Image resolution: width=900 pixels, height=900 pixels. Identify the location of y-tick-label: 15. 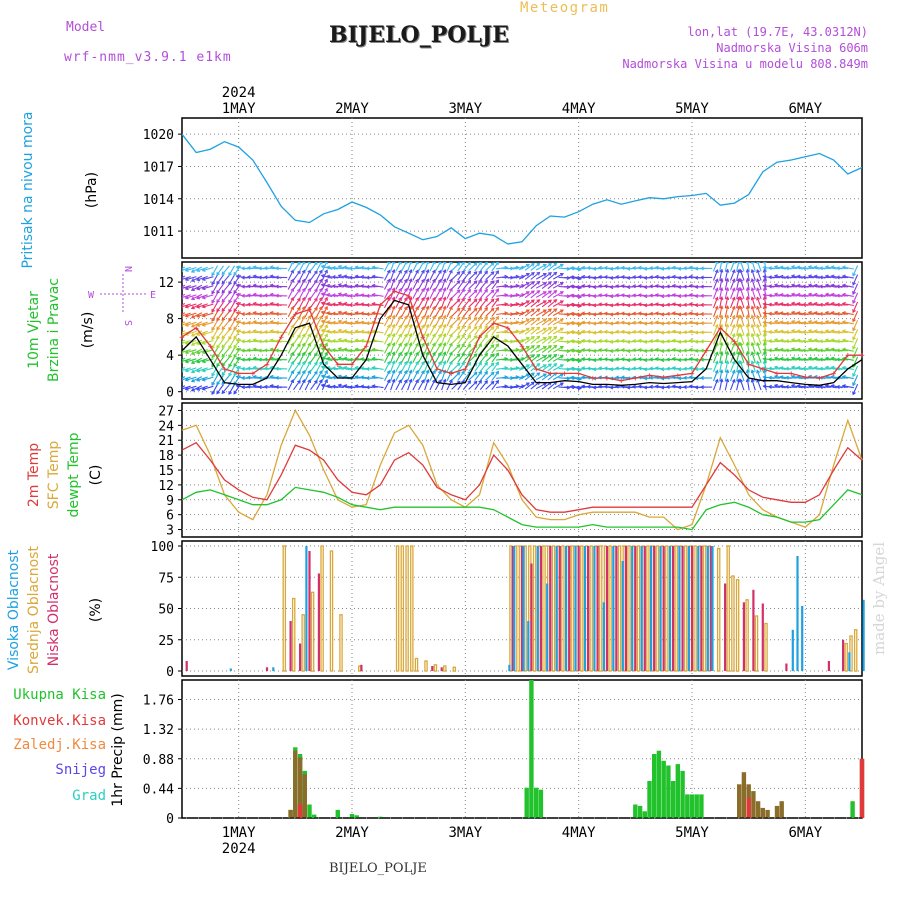
(166, 471).